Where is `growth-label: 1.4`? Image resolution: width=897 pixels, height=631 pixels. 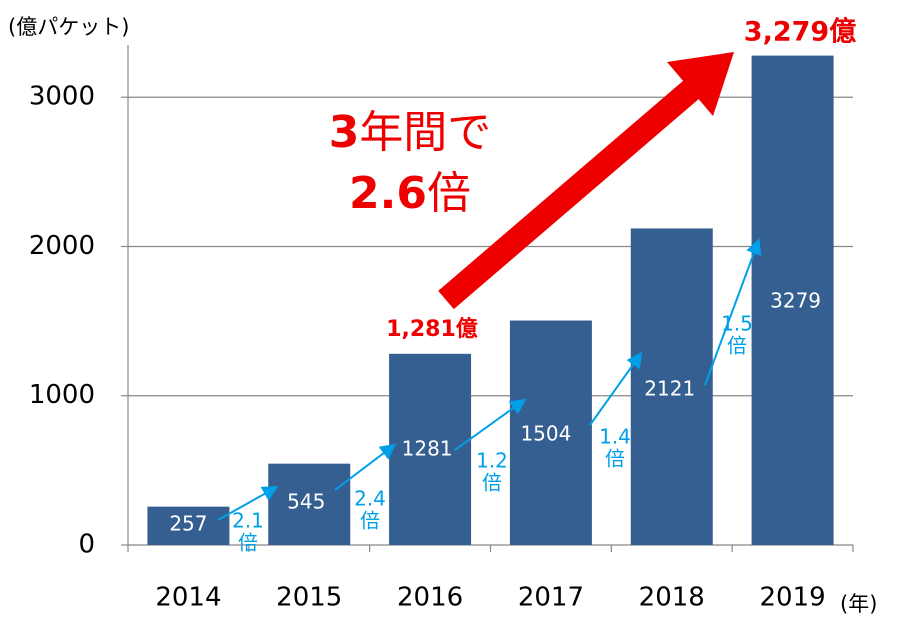
growth-label: 1.4 is located at coordinates (615, 437).